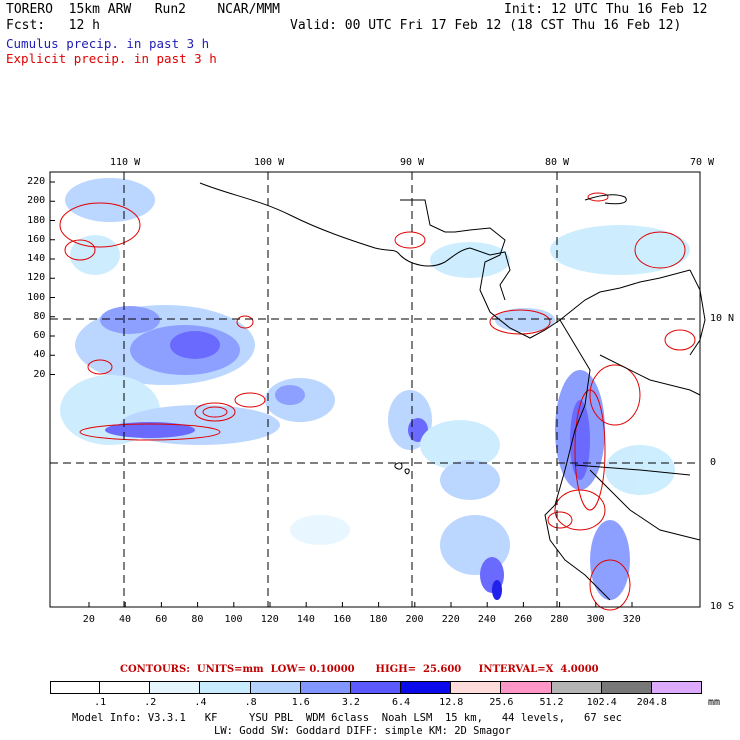 The height and width of the screenshot is (740, 740). What do you see at coordinates (523, 619) in the screenshot?
I see `bottom-tick-label: 260` at bounding box center [523, 619].